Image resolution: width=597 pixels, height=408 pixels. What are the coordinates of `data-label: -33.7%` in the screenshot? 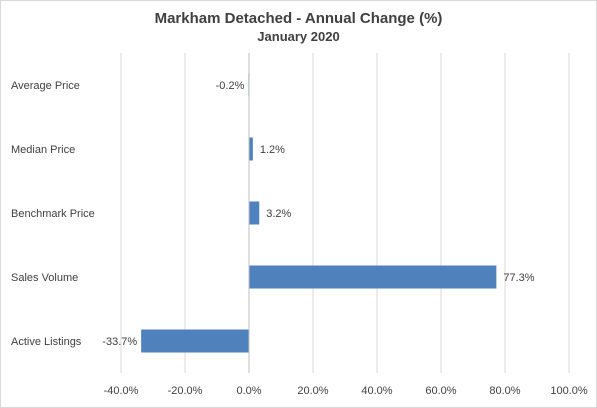 It's located at (119, 342).